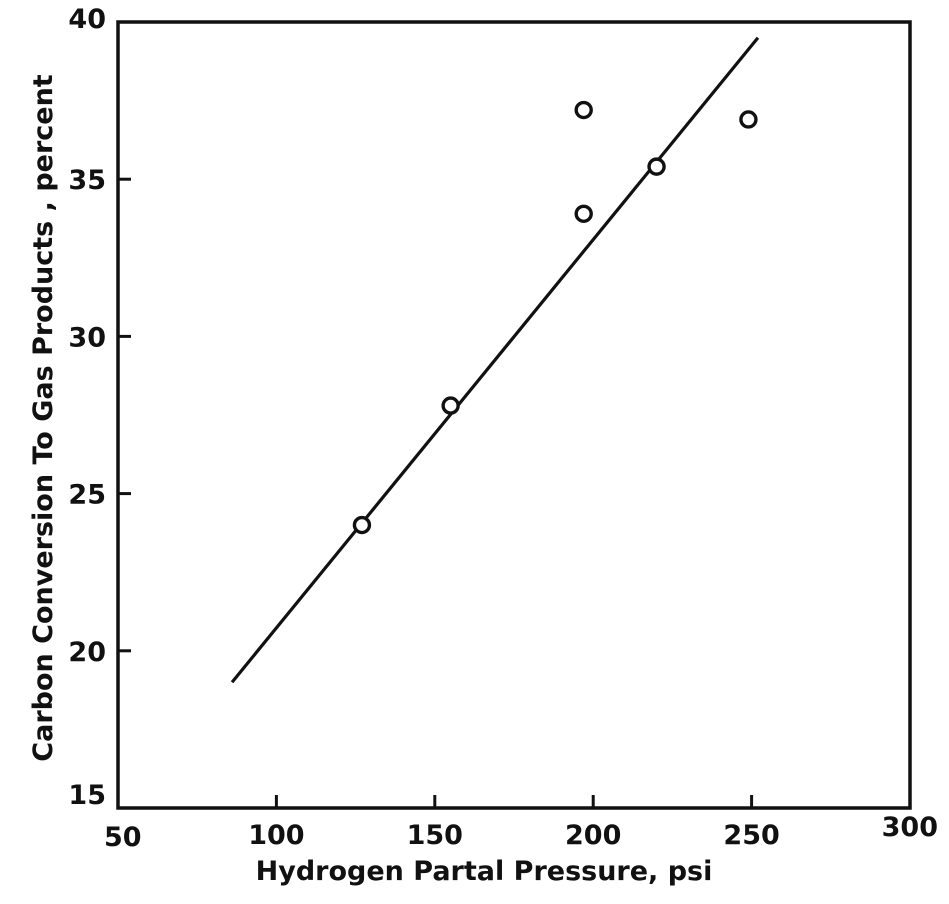 Image resolution: width=949 pixels, height=904 pixels. Describe the element at coordinates (87, 407) in the screenshot. I see `y-axis-tick-labels: 15 20 25 30 35 40` at that location.